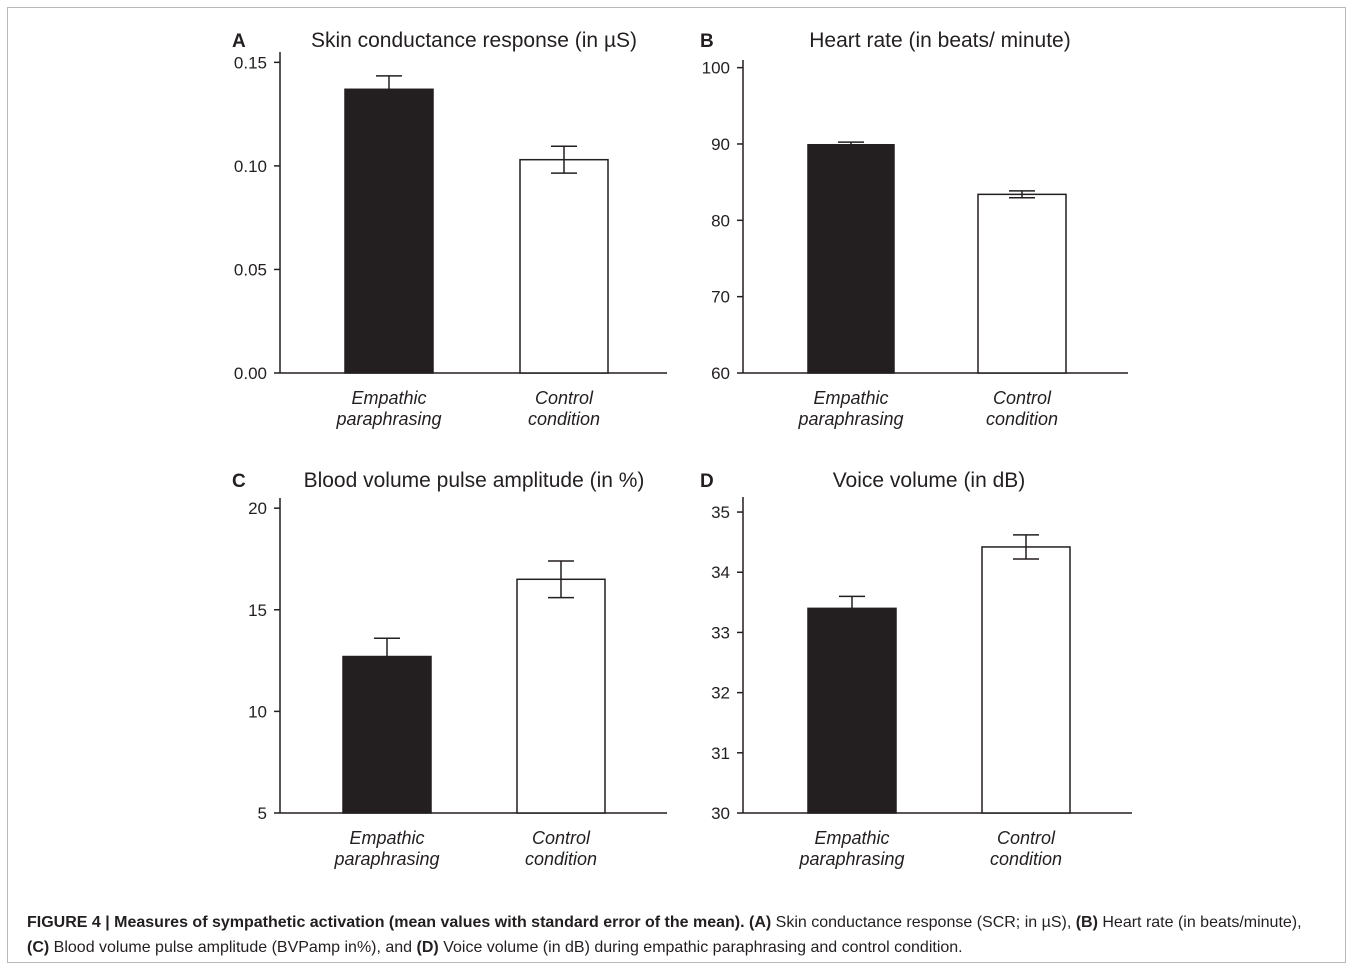 This screenshot has width=1355, height=970. Describe the element at coordinates (707, 41) in the screenshot. I see `panel-letter-b: B` at that location.